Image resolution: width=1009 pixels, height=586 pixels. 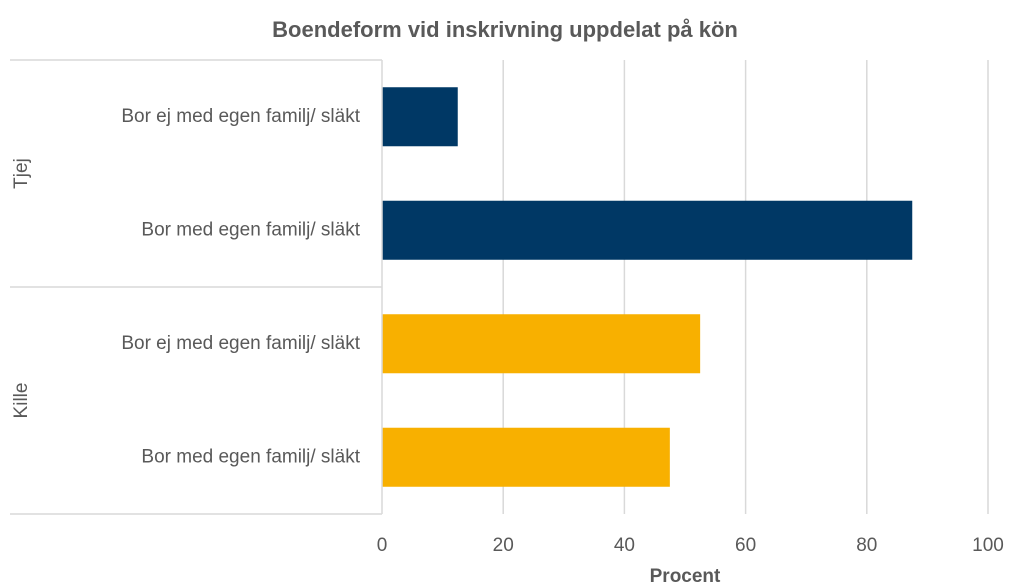 What do you see at coordinates (988, 545) in the screenshot?
I see `x-tick-label: 100` at bounding box center [988, 545].